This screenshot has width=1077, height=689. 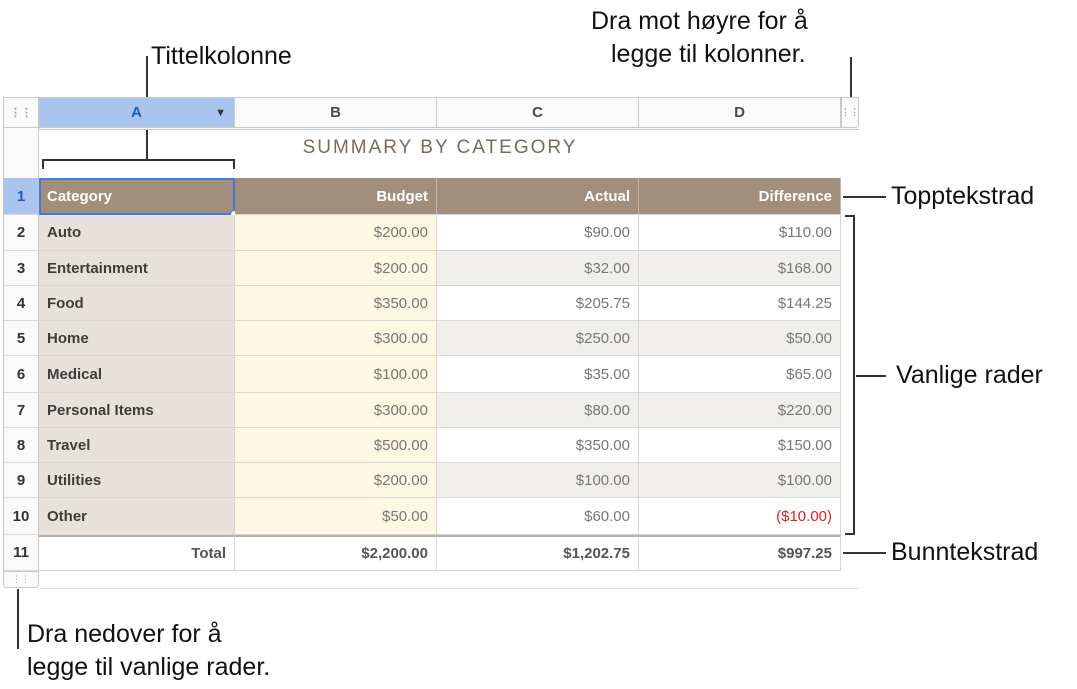 I want to click on title-column-bracket-right, so click(x=234, y=164).